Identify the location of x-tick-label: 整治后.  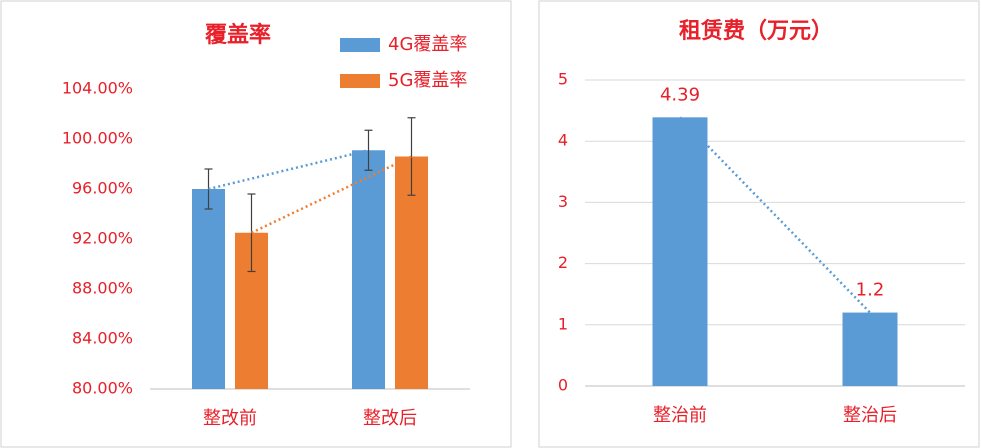
(870, 415).